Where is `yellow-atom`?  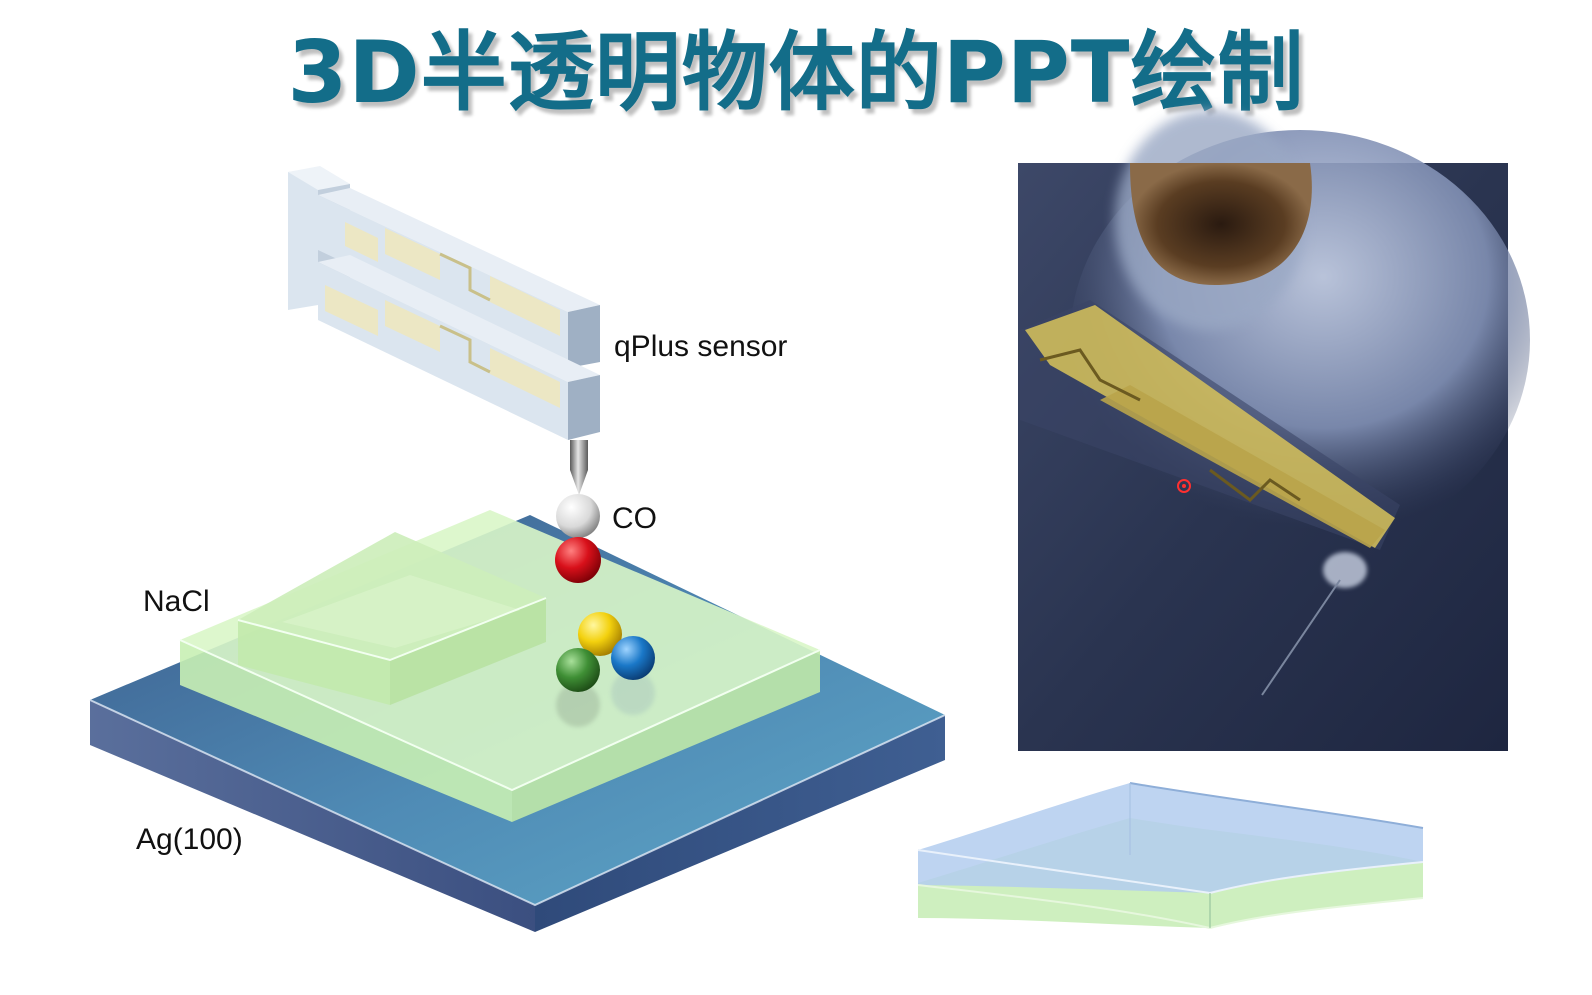
yellow-atom is located at coordinates (600, 634).